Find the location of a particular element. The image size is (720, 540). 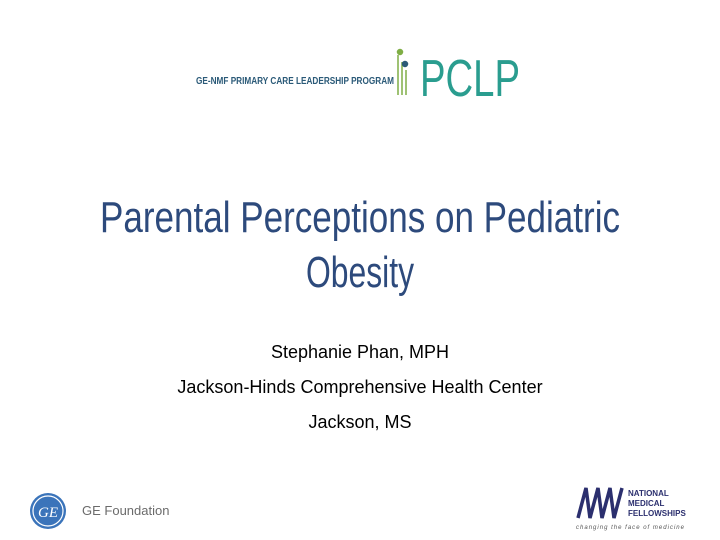

ge-logo is located at coordinates (48, 511).